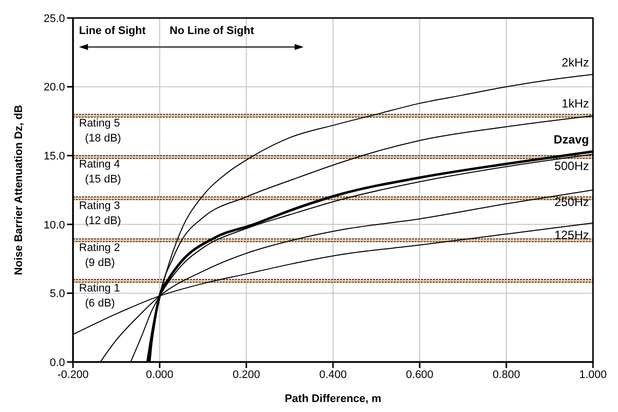 This screenshot has width=618, height=412. I want to click on x-tick-label: 0.600, so click(420, 374).